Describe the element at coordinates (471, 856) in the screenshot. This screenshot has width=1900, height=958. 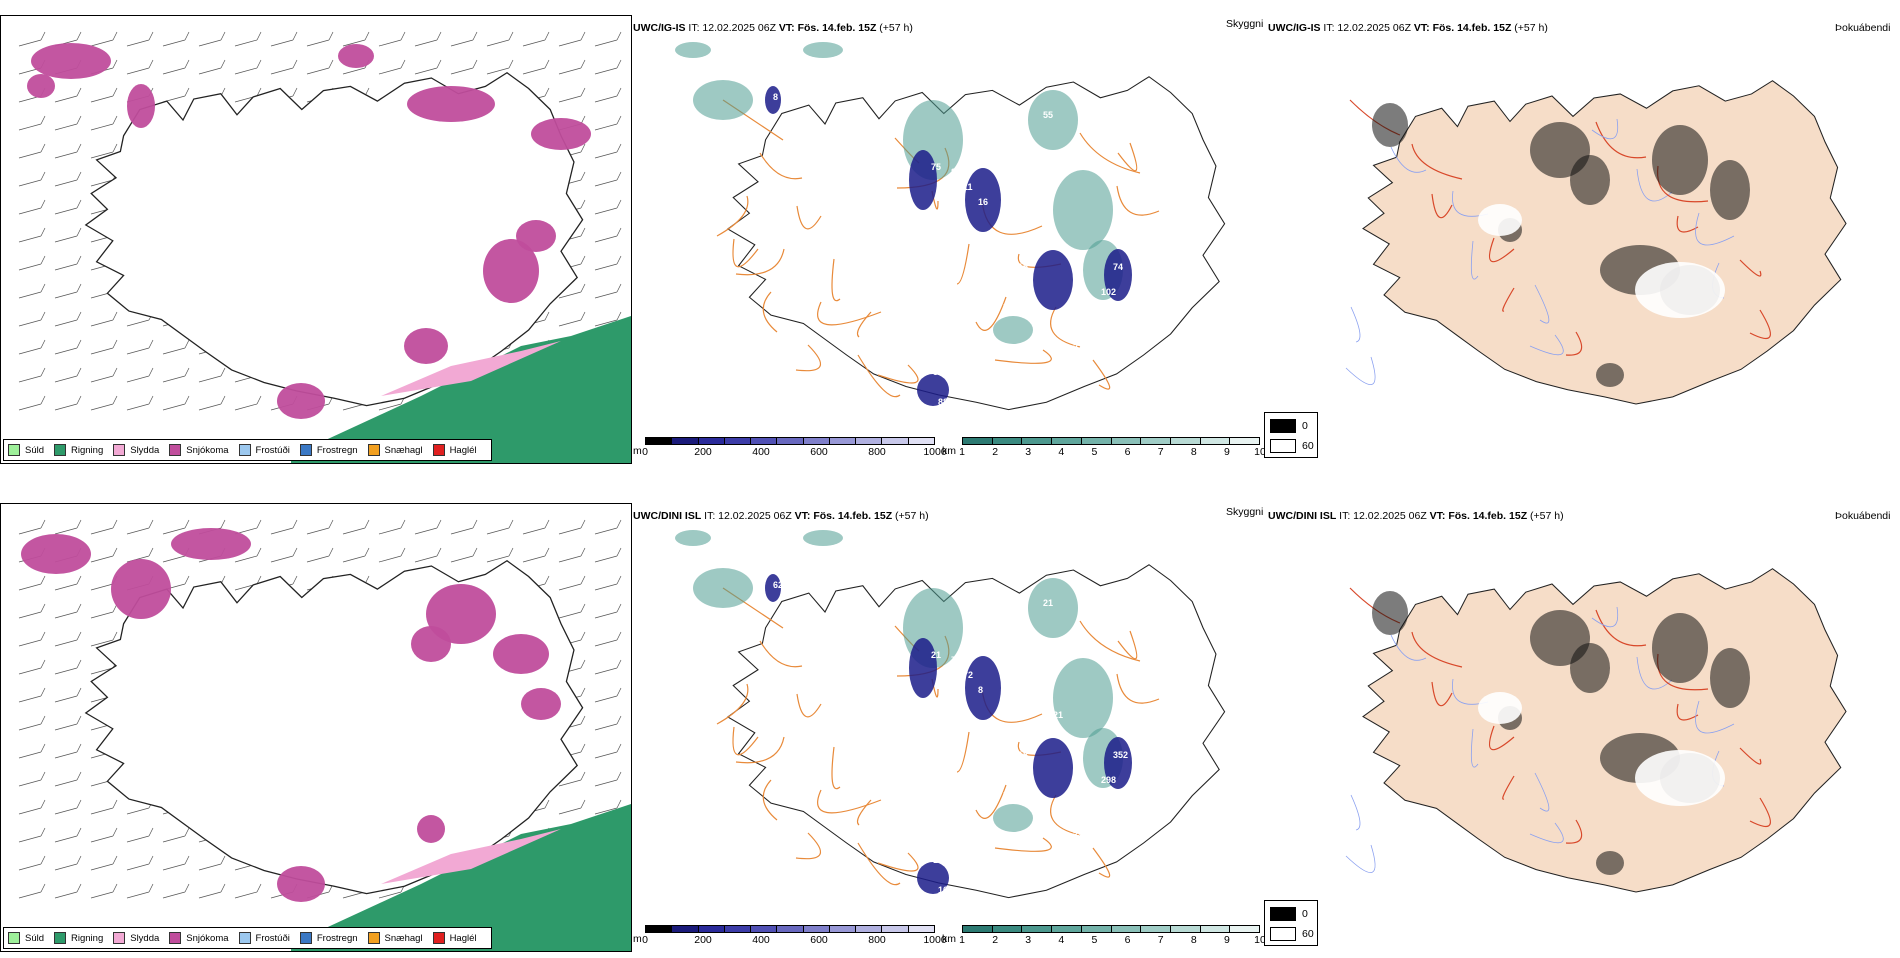
I see `sleet-area` at that location.